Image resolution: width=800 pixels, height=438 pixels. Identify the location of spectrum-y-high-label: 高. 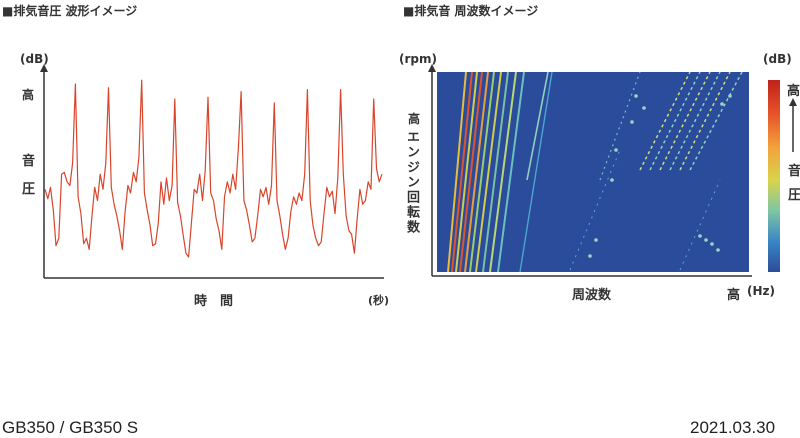
(414, 119).